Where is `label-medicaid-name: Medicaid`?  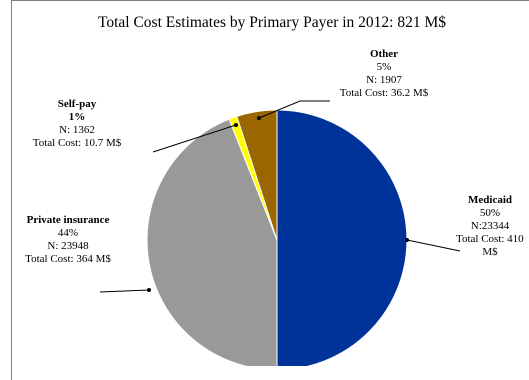
label-medicaid-name: Medicaid is located at coordinates (490, 200).